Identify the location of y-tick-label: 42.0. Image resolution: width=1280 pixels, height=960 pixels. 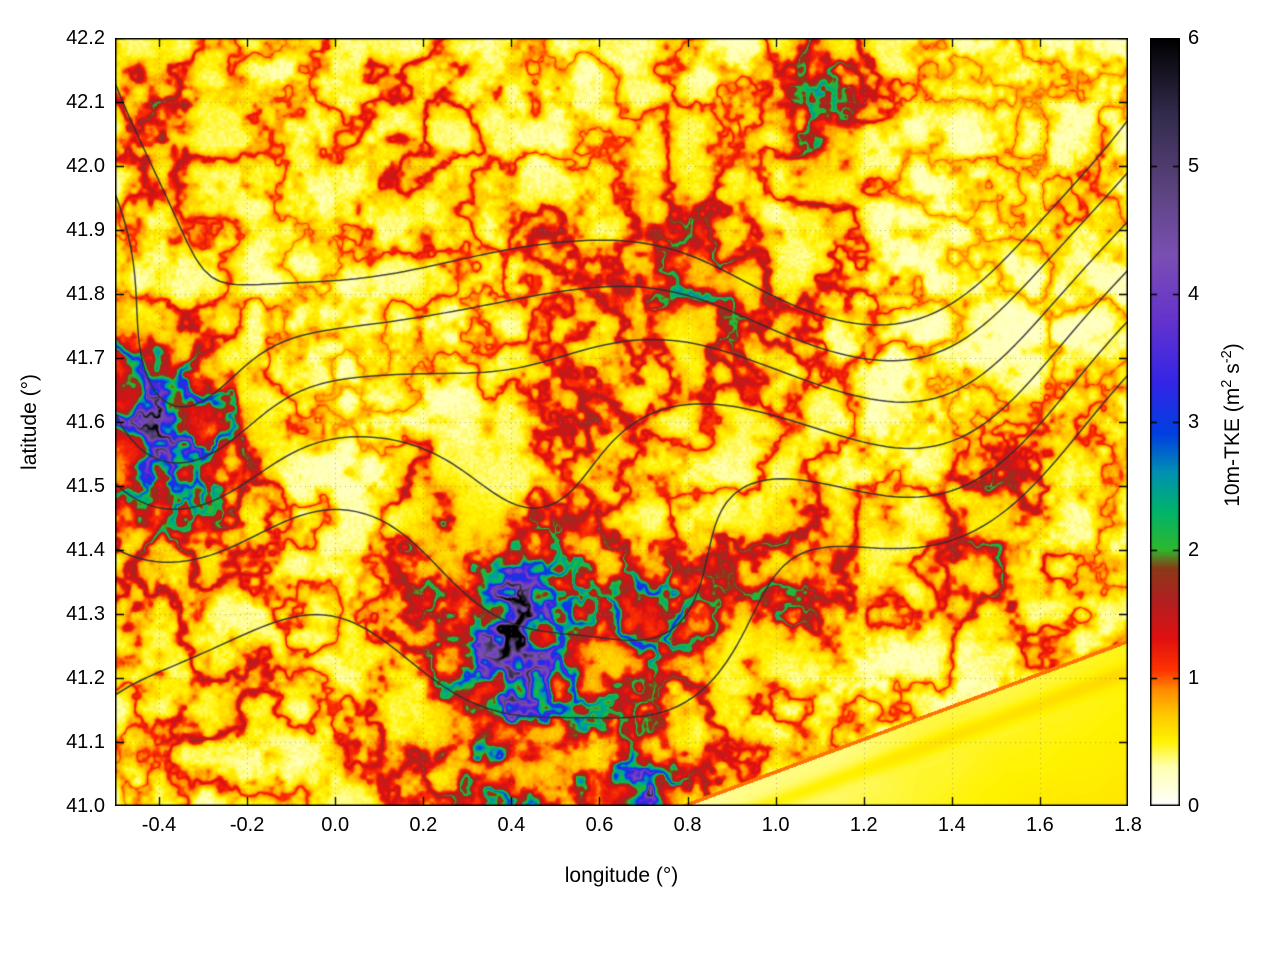
(85, 166).